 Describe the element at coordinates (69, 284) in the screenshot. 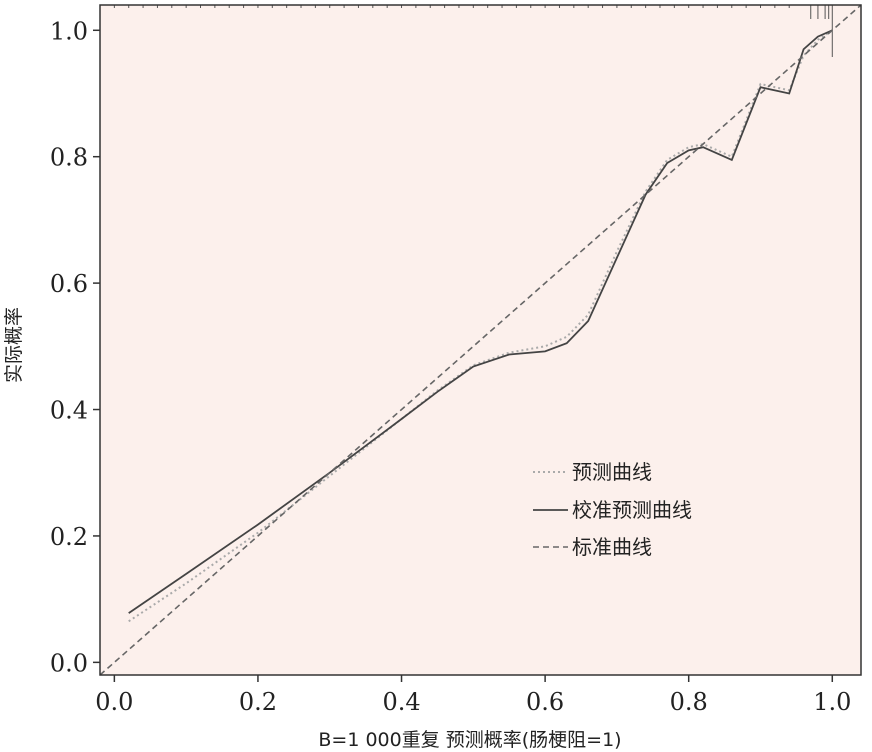

I see `y-tick-label: 0.6` at that location.